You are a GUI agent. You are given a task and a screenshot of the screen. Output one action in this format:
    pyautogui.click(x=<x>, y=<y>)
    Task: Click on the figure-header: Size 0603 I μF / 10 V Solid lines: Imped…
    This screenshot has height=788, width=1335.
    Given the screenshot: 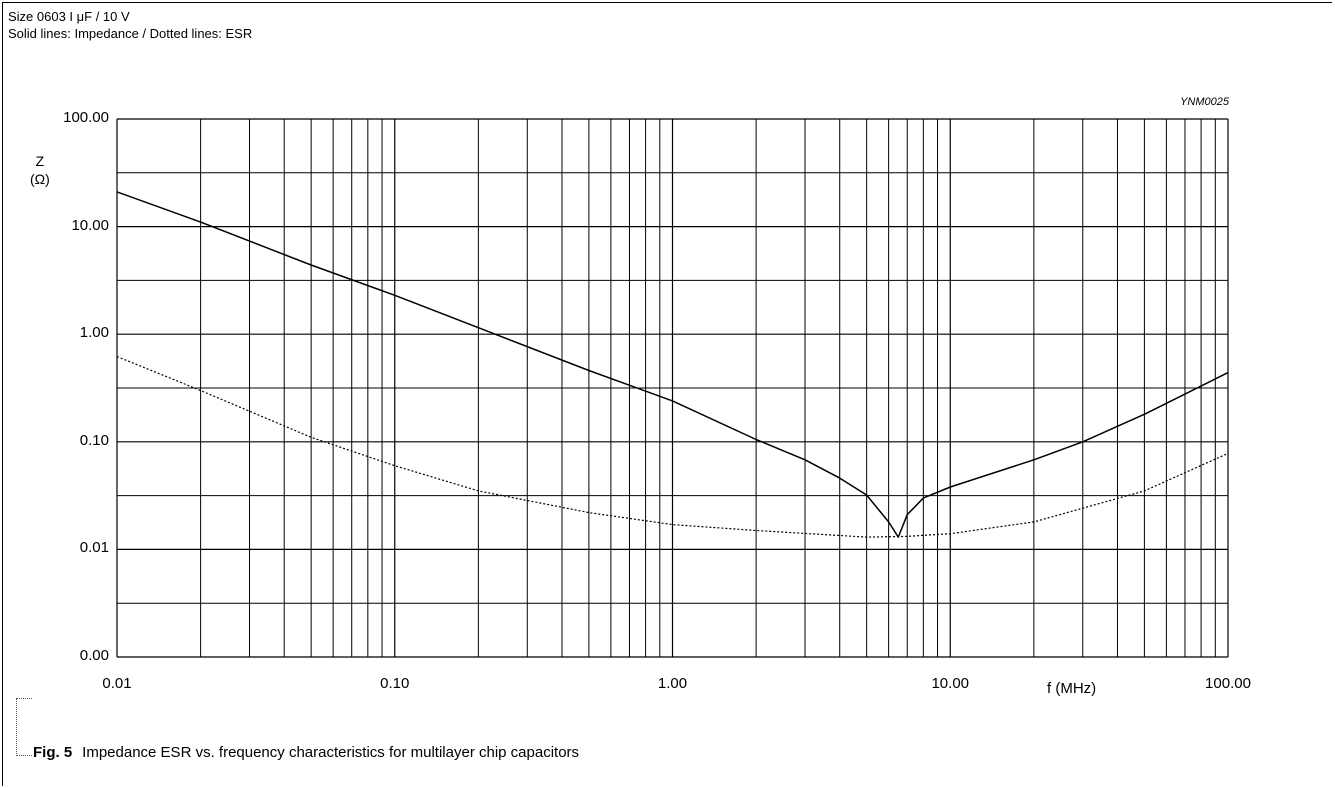 What is the action you would take?
    pyautogui.click(x=130, y=25)
    